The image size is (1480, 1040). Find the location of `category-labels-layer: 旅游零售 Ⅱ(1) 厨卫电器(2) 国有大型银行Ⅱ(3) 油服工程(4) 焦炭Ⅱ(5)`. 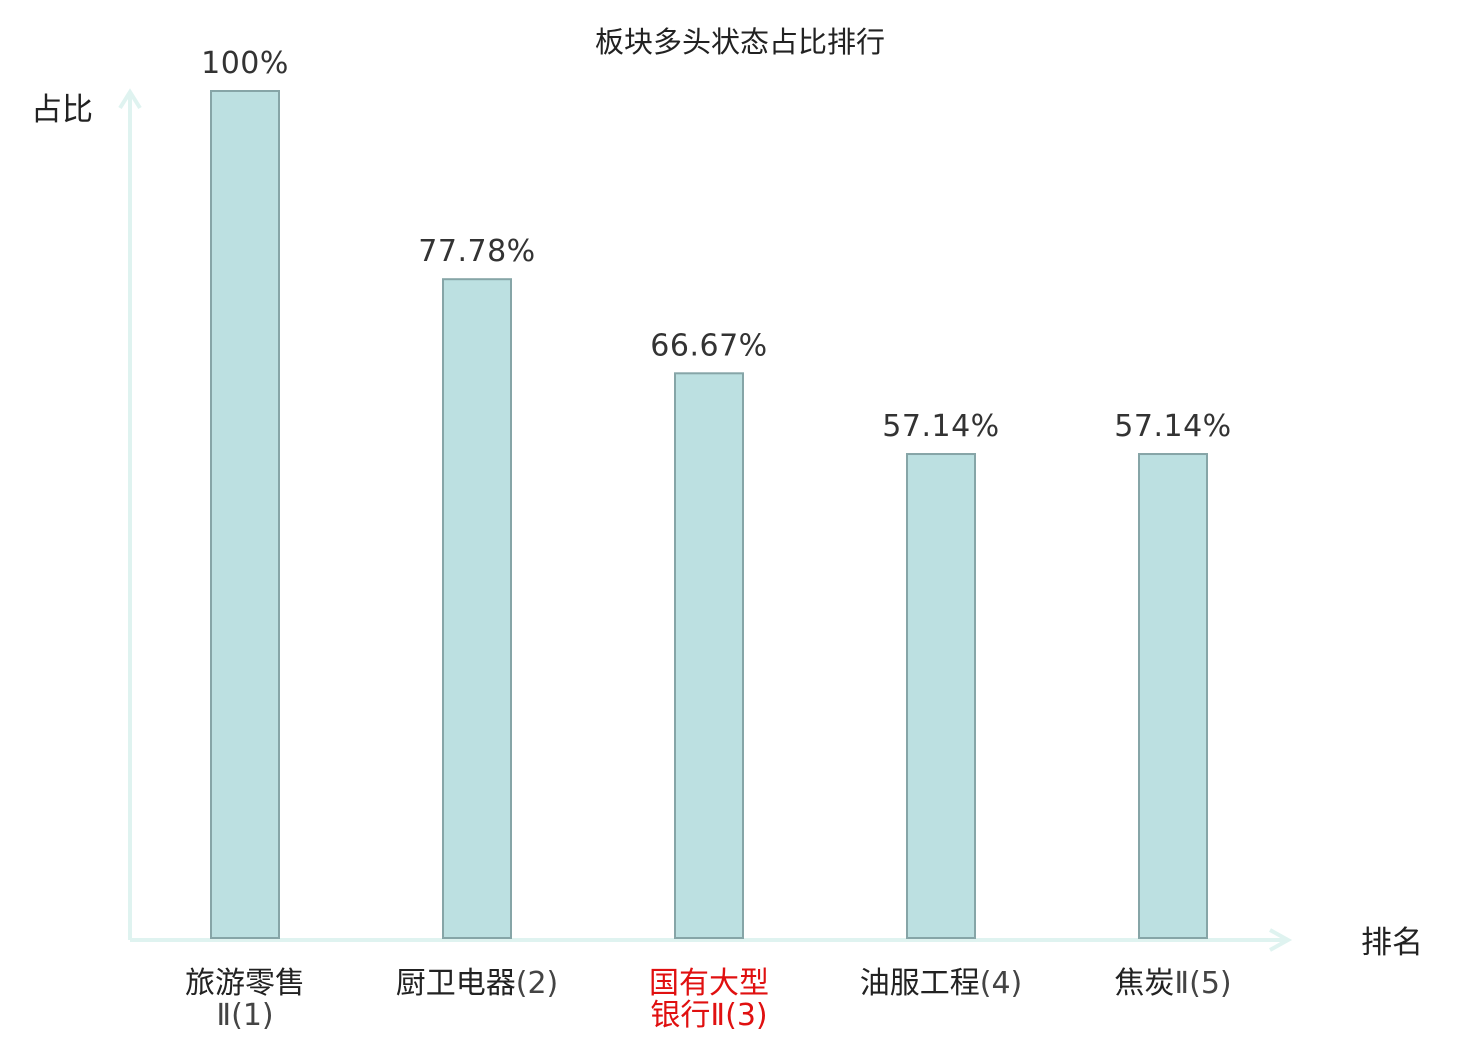

category-labels-layer: 旅游零售 Ⅱ(1) 厨卫电器(2) 国有大型银行Ⅱ(3) 油服工程(4) 焦炭Ⅱ(5) is located at coordinates (708, 999).